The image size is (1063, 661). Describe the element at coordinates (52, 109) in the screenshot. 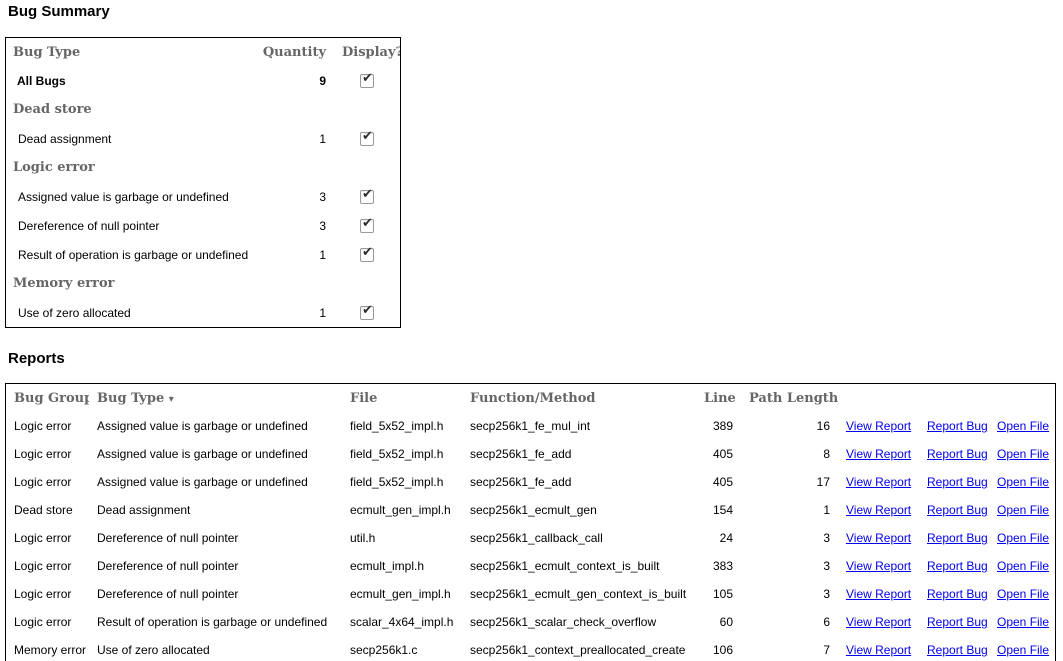

I see `summary-group-label: Dead store` at that location.